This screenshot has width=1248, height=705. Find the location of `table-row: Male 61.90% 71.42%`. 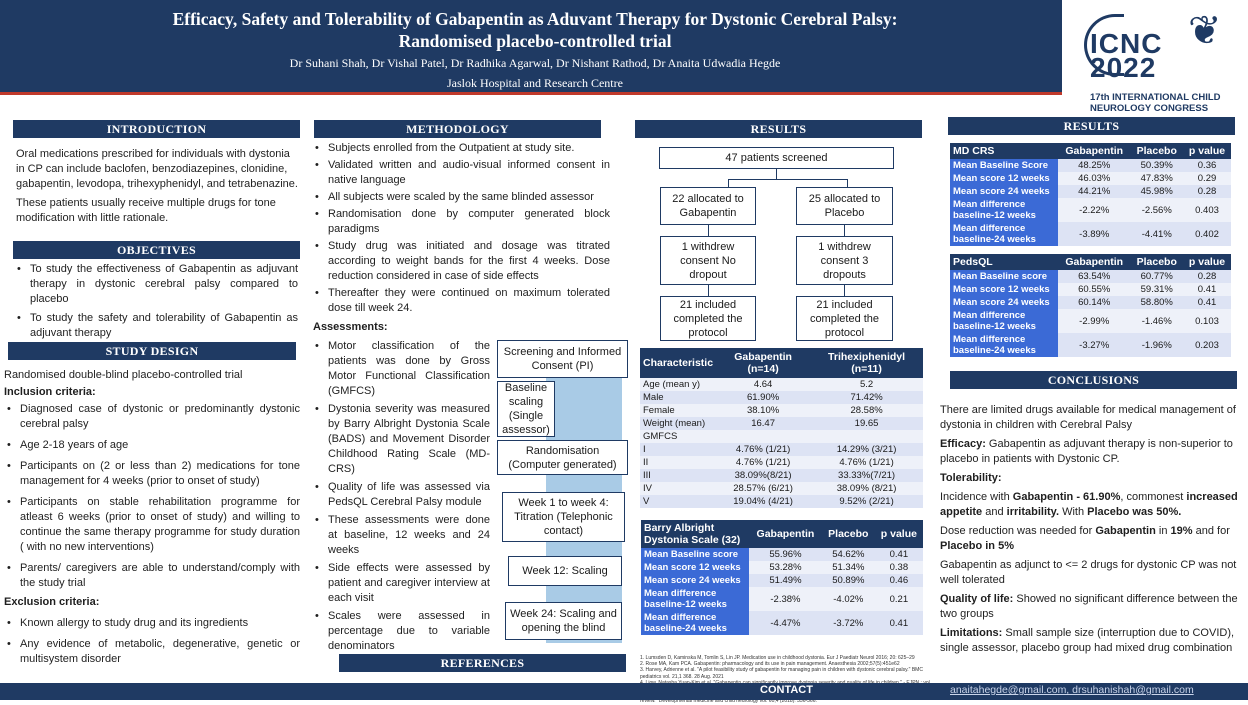

table-row: Male 61.90% 71.42% is located at coordinates (781, 397).